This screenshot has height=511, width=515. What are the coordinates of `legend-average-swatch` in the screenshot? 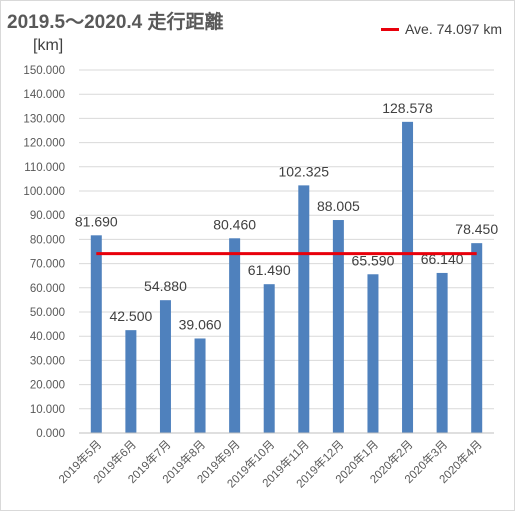 It's located at (389, 29).